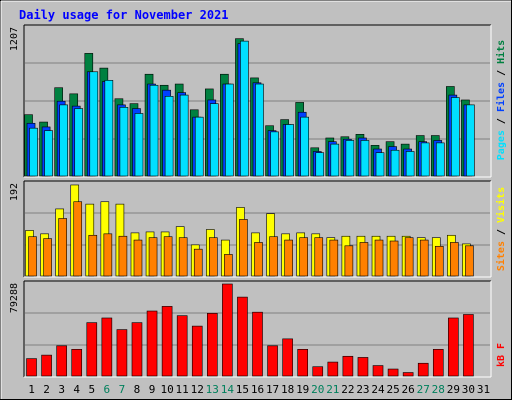 This screenshot has height=400, width=512. What do you see at coordinates (408, 389) in the screenshot?
I see `x-tick-label: 26` at bounding box center [408, 389].